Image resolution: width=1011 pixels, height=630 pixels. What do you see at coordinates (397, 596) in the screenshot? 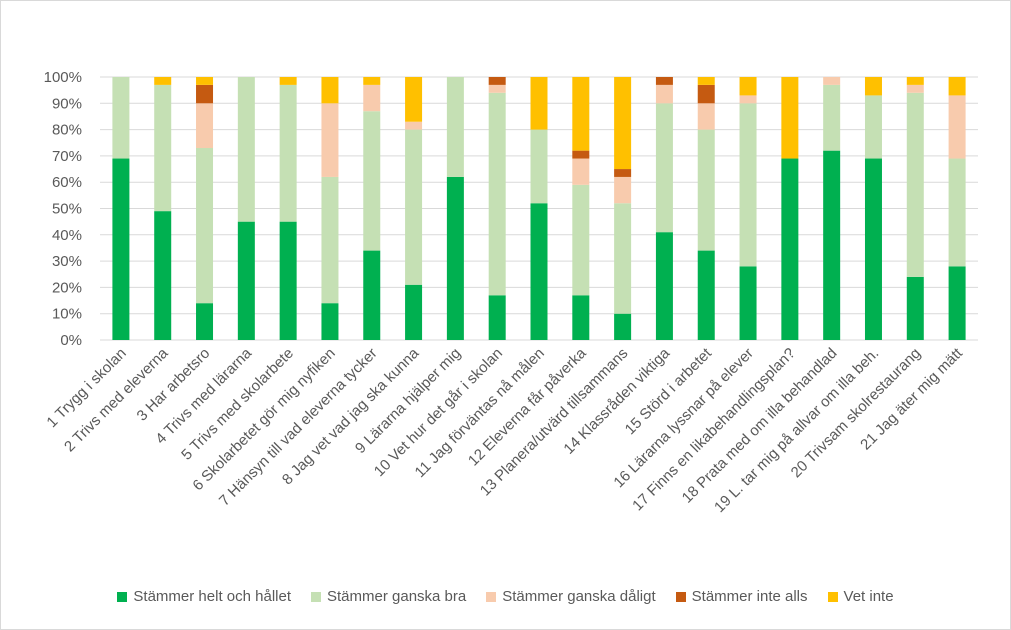
I see `legend-label: Stämmer ganska bra` at bounding box center [397, 596].